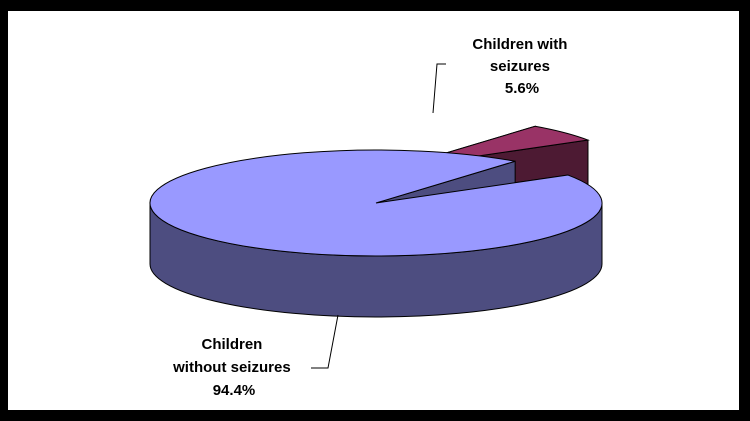  What do you see at coordinates (378, 216) in the screenshot?
I see `leader-lines` at bounding box center [378, 216].